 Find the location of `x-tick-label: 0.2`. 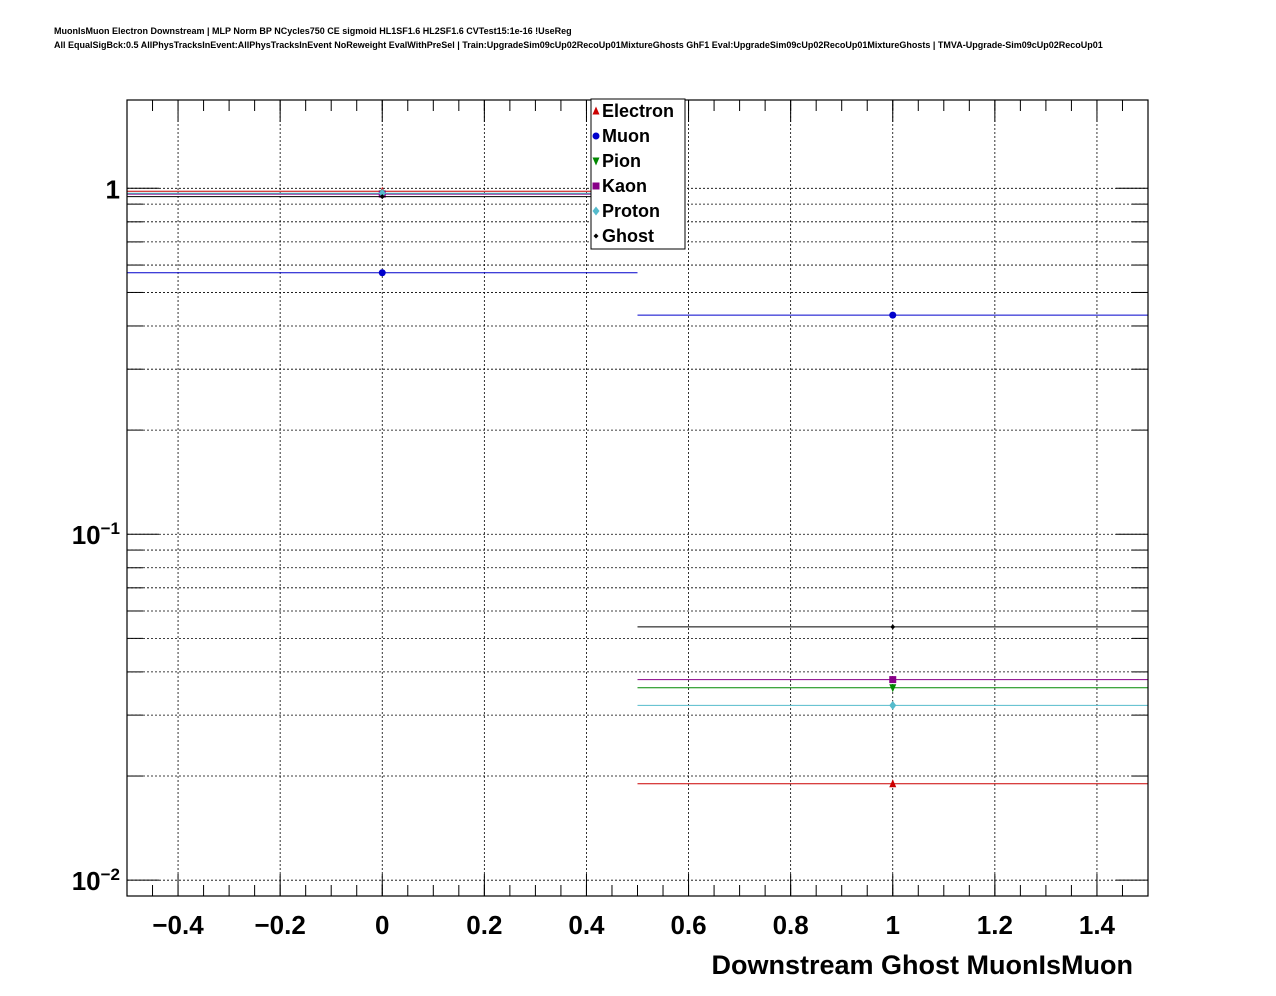

x-tick-label: 0.2 is located at coordinates (484, 925).